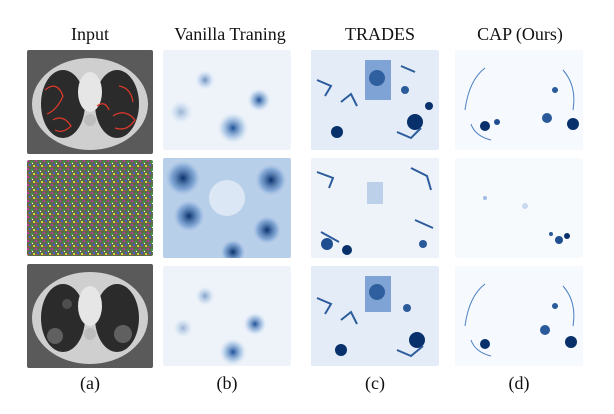 This screenshot has width=614, height=414. Describe the element at coordinates (519, 383) in the screenshot. I see `column-label-d: (d)` at that location.